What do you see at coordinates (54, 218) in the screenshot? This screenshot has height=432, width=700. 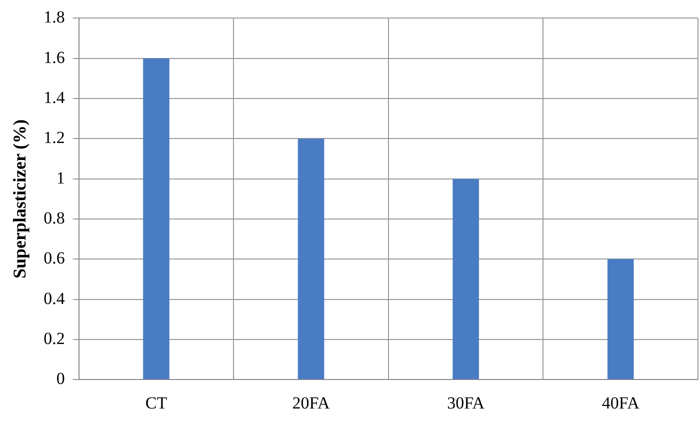 I see `y-tick-label: 0.8` at bounding box center [54, 218].